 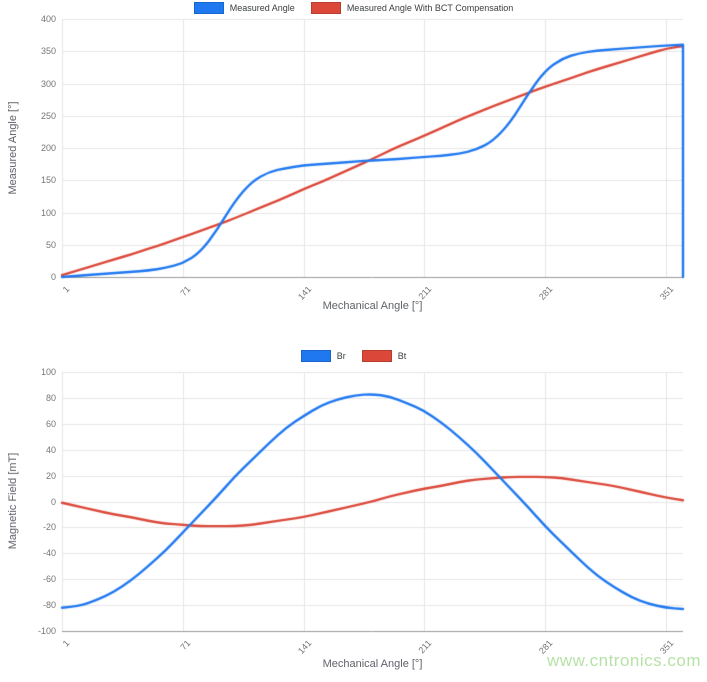 I want to click on legend-swatch-bct-compensation, so click(x=325, y=7).